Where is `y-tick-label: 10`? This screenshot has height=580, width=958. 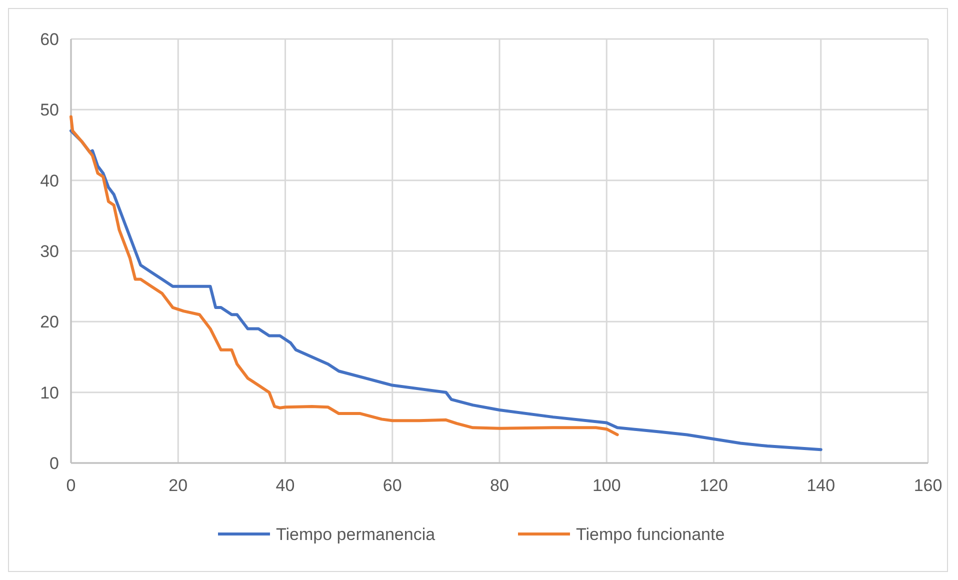 y-tick-label: 10 is located at coordinates (49, 392).